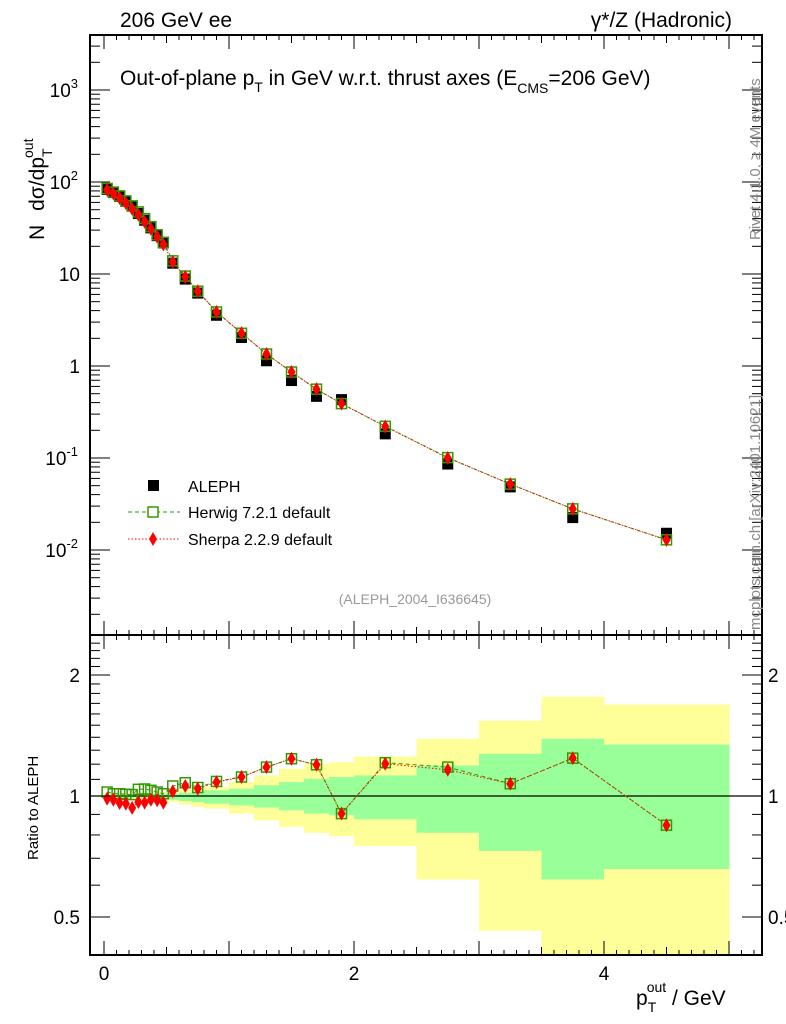 Image resolution: width=786 pixels, height=1024 pixels. Describe the element at coordinates (153, 512) in the screenshot. I see `legend-marker-herwig` at that location.